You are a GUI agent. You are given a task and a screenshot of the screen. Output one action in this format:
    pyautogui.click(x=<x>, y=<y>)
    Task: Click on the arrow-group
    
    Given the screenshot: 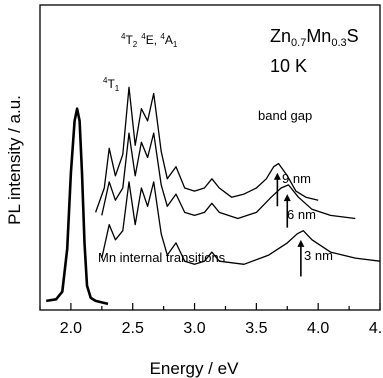 What is the action you would take?
    pyautogui.click(x=289, y=224)
    